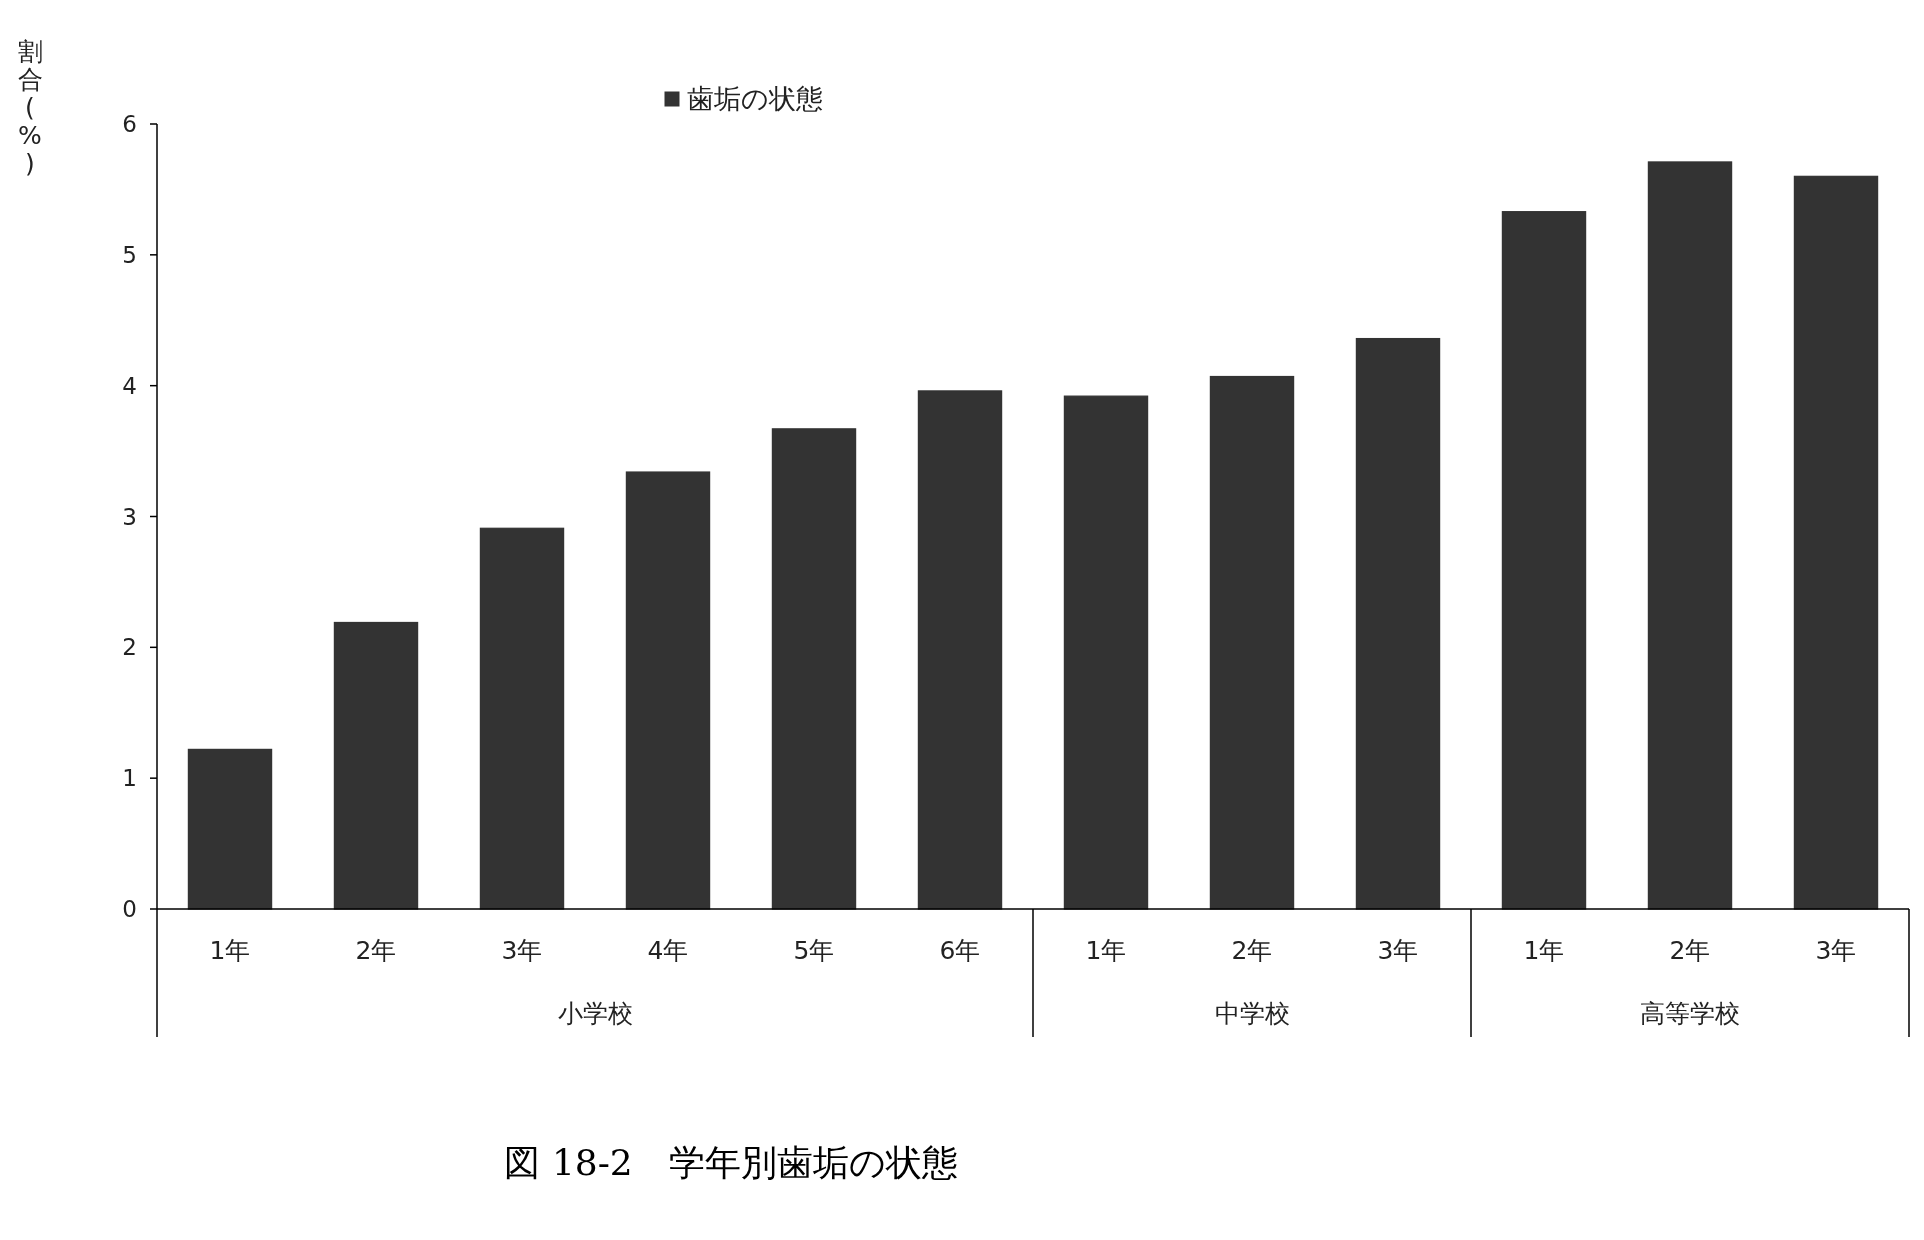  Describe the element at coordinates (129, 778) in the screenshot. I see `y-tick-label: 1` at that location.